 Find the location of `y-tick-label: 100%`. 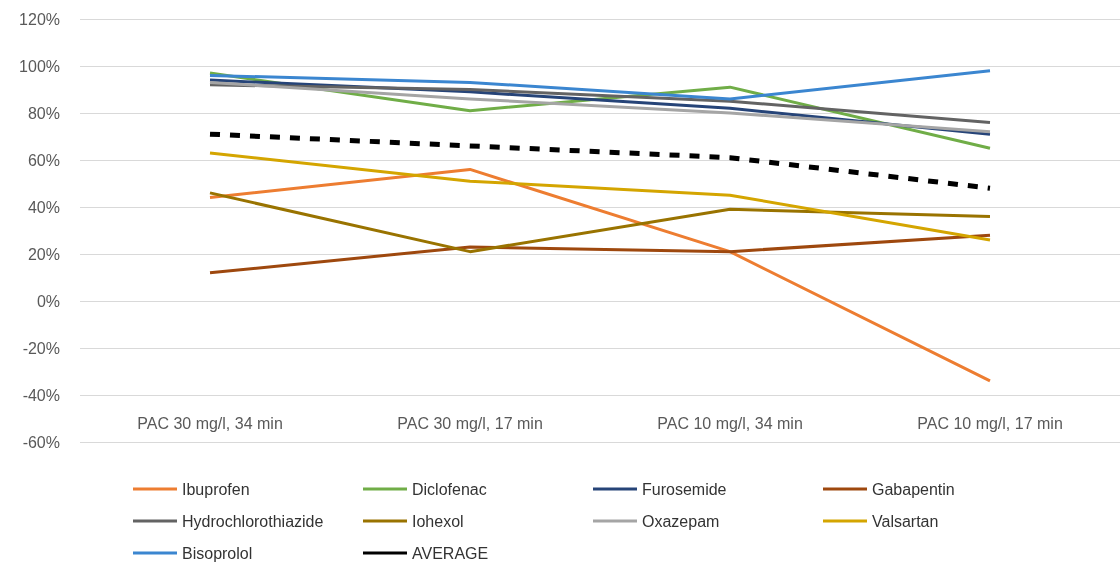

y-tick-label: 100% is located at coordinates (39, 66).